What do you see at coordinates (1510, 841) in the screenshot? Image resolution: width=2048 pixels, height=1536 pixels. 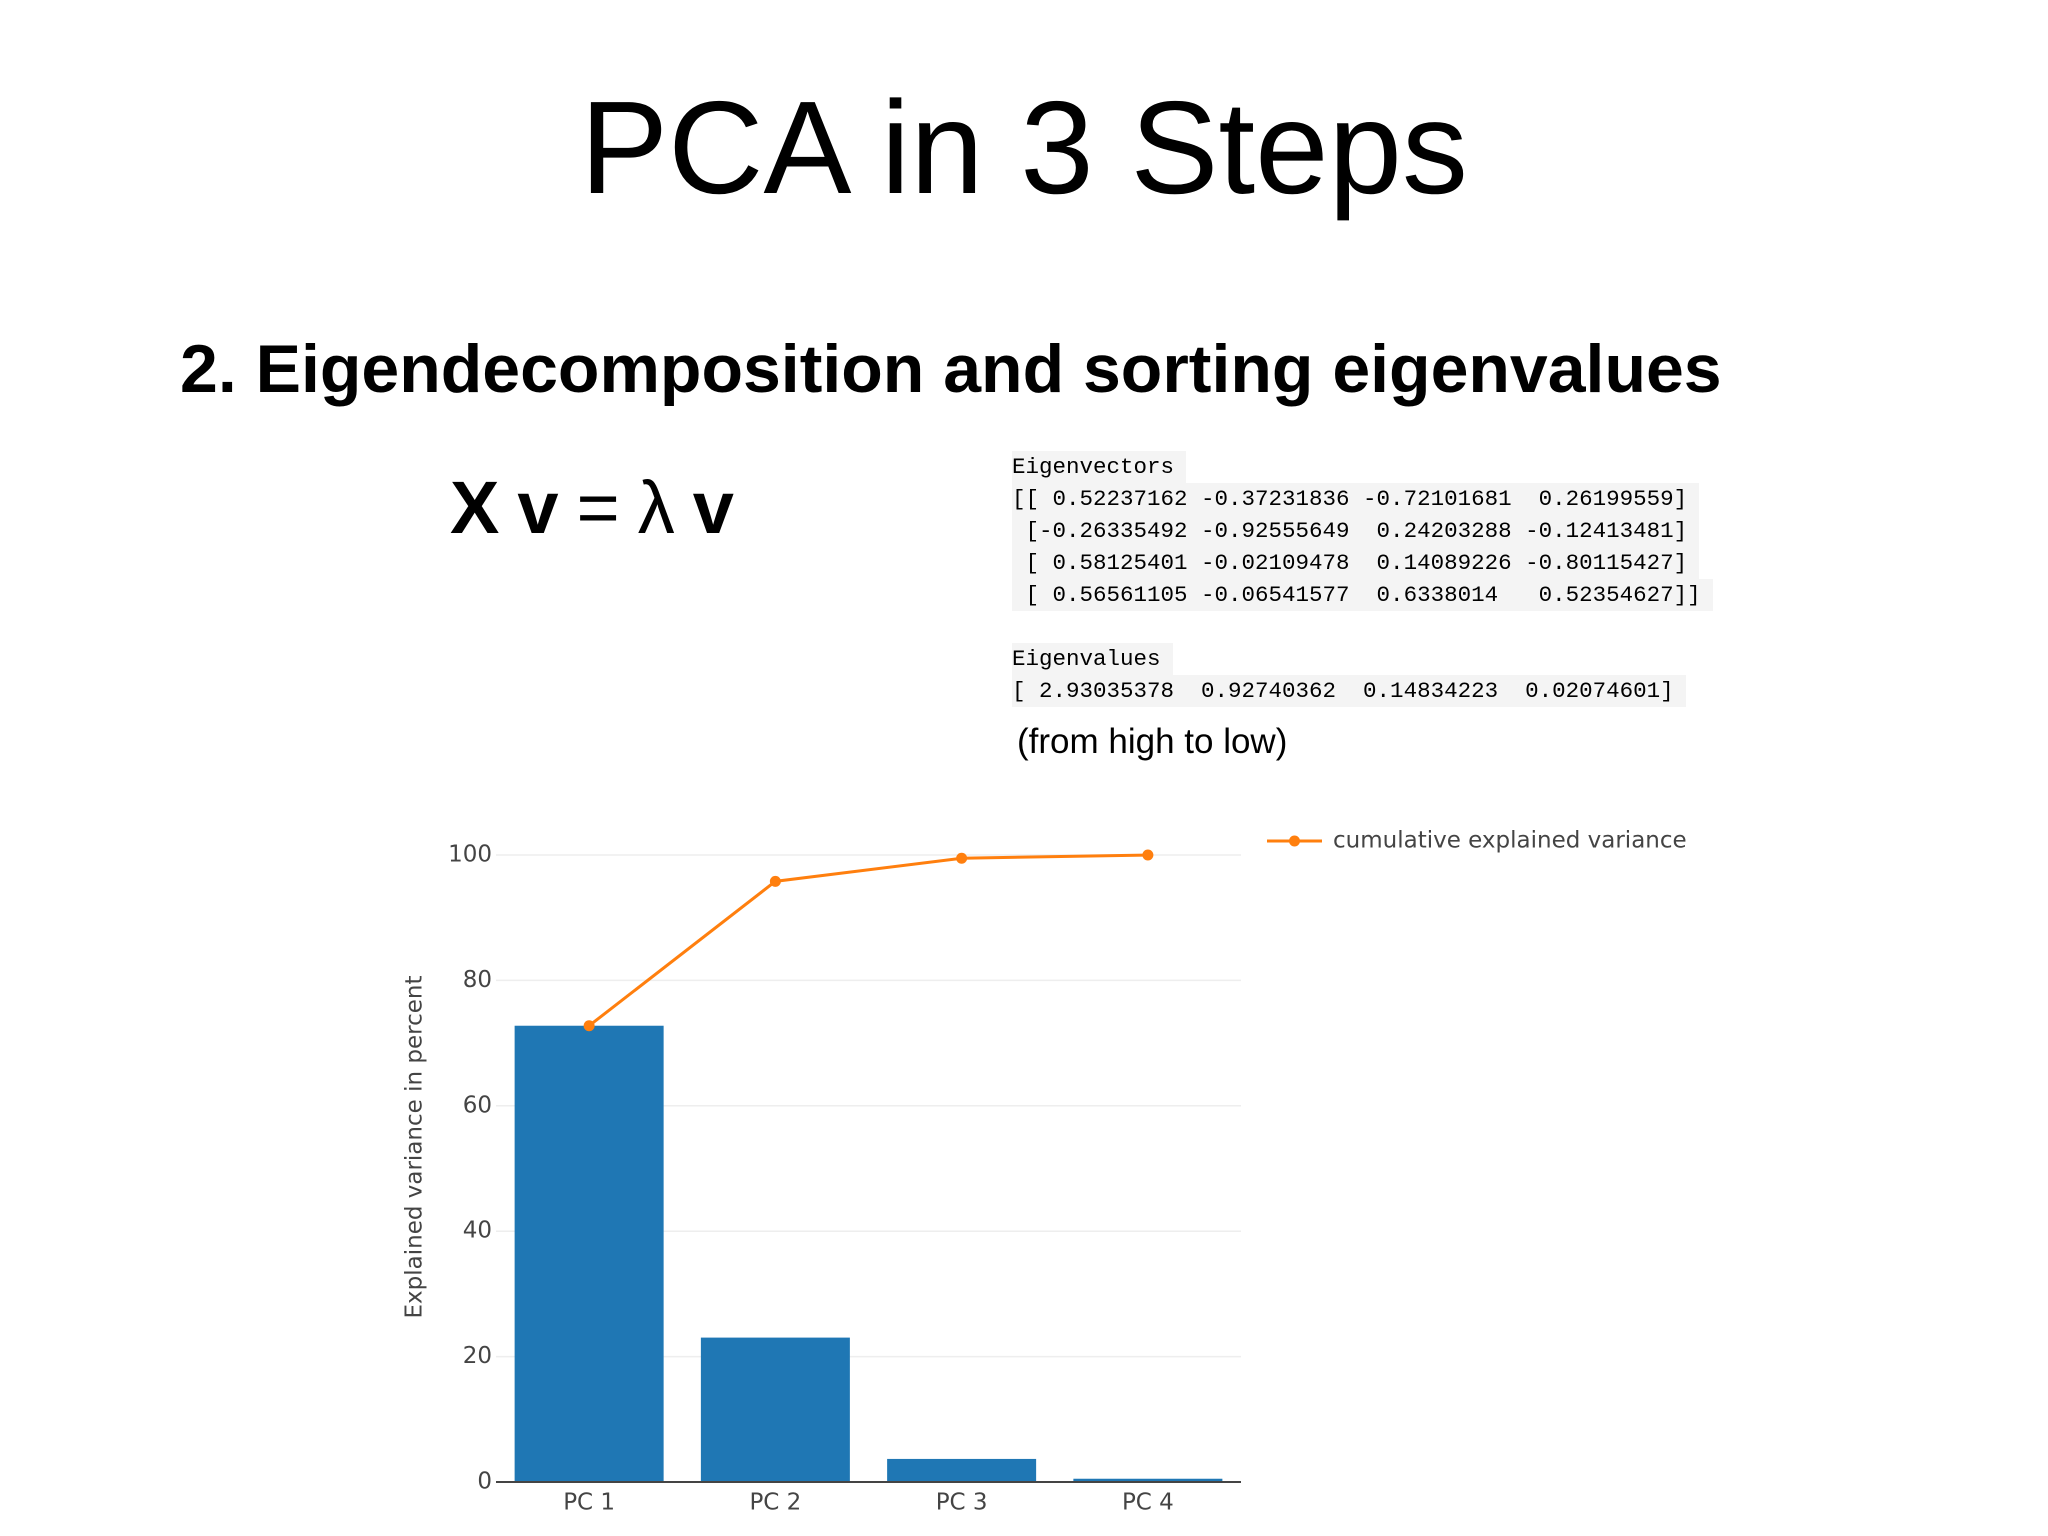 I see `legend-label: cumulative explained variance` at bounding box center [1510, 841].